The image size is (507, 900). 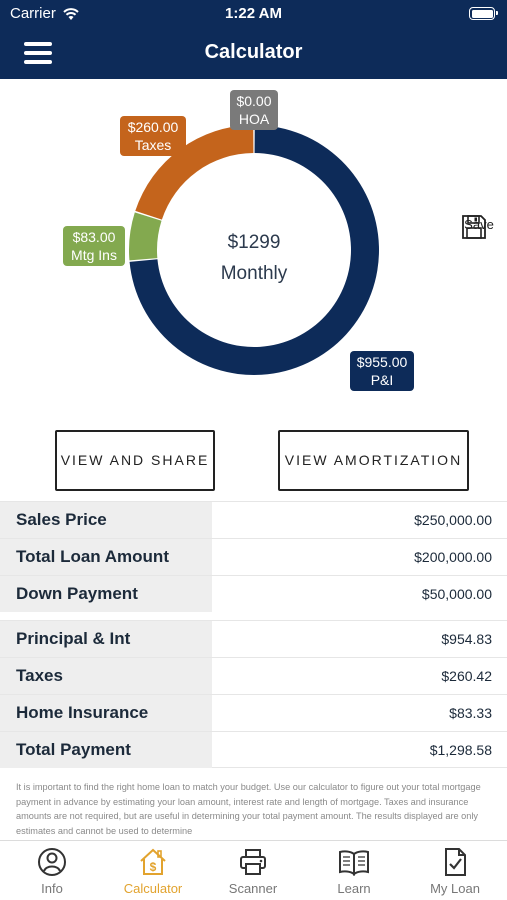 I want to click on tab-my-loan: My Loan, so click(x=455, y=871).